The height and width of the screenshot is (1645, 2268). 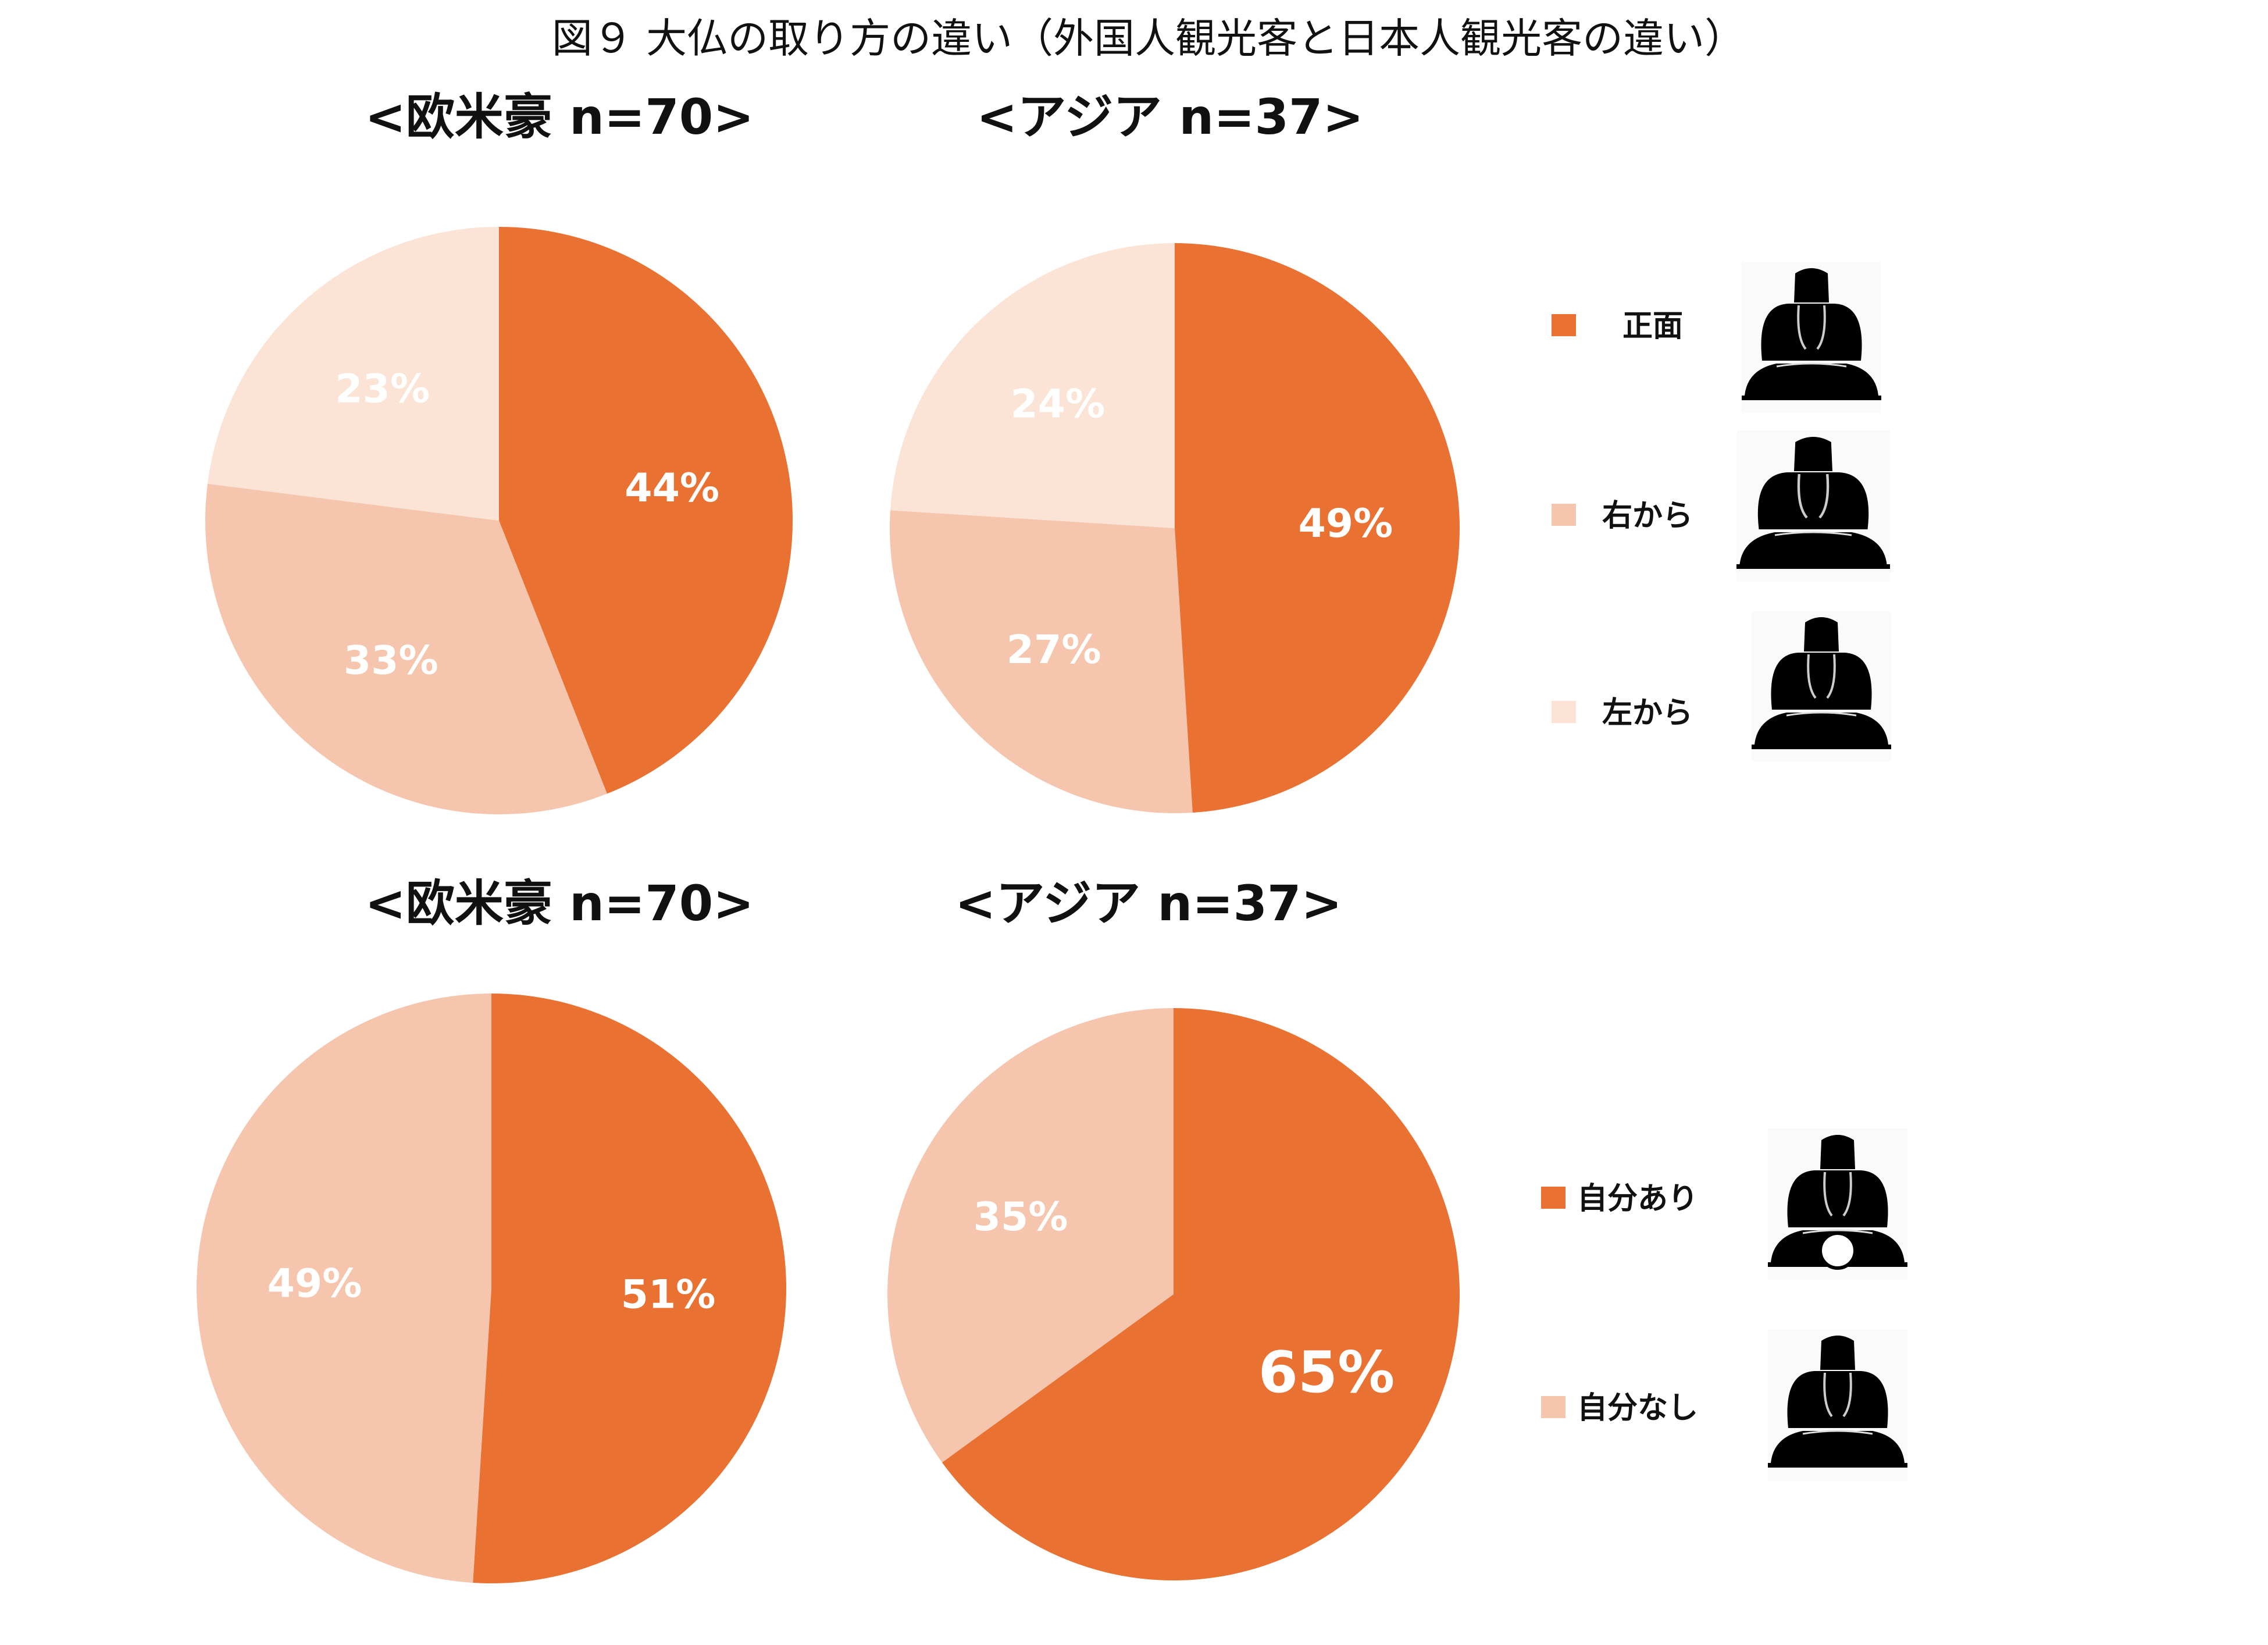 What do you see at coordinates (1148, 38) in the screenshot?
I see `figure-title: 図９ 大仏の取り方の違い（外国人観光客と日本人観光客の違い）` at bounding box center [1148, 38].